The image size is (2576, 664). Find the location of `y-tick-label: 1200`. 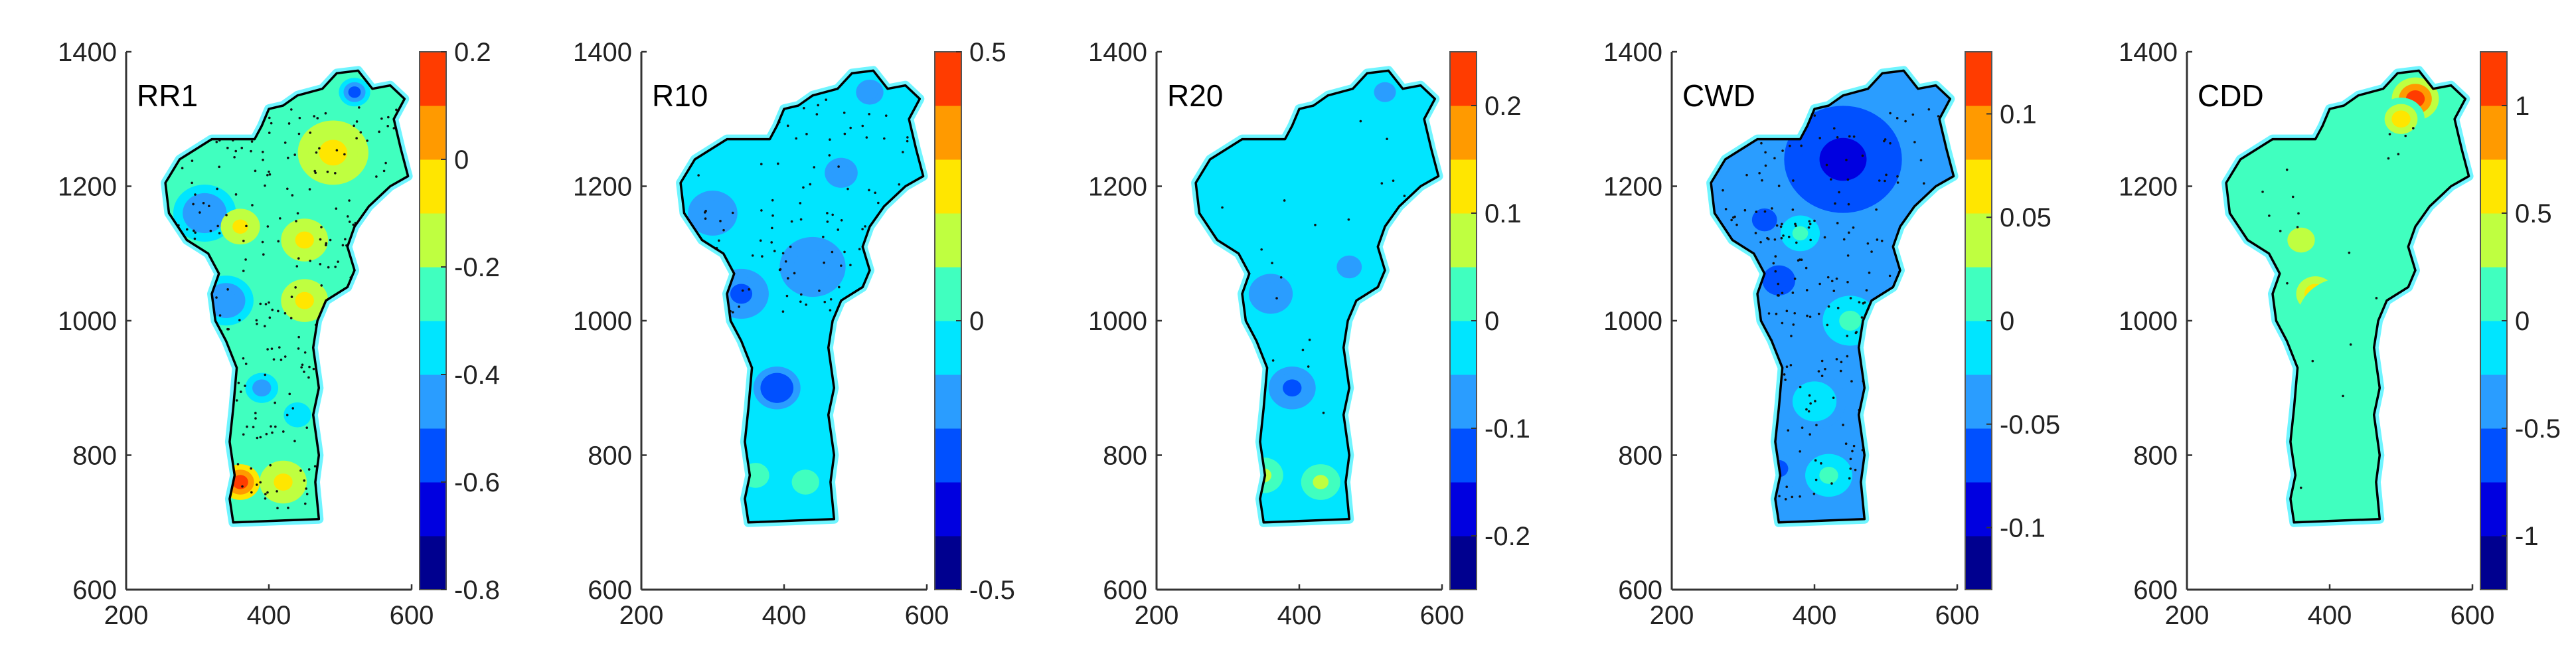

y-tick-label: 1200 is located at coordinates (2148, 187).